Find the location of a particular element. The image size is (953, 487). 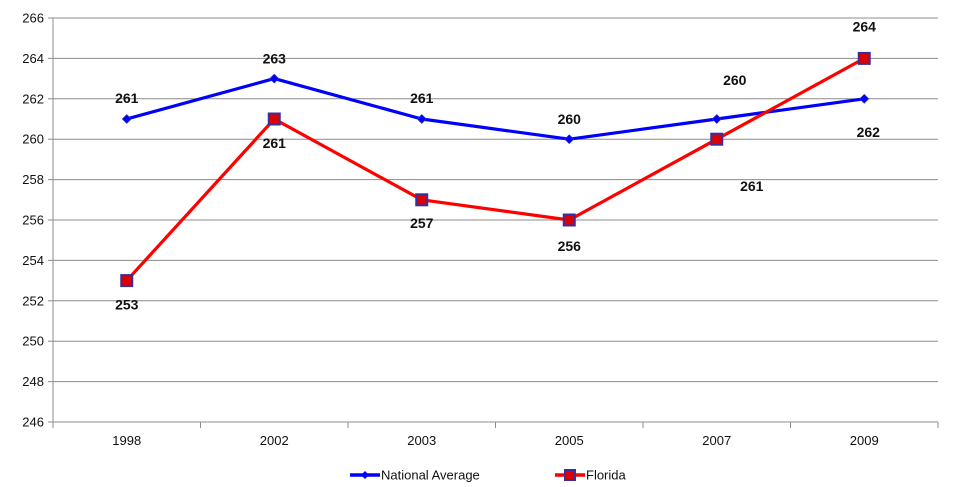

y-tick-label: 266 is located at coordinates (33, 18).